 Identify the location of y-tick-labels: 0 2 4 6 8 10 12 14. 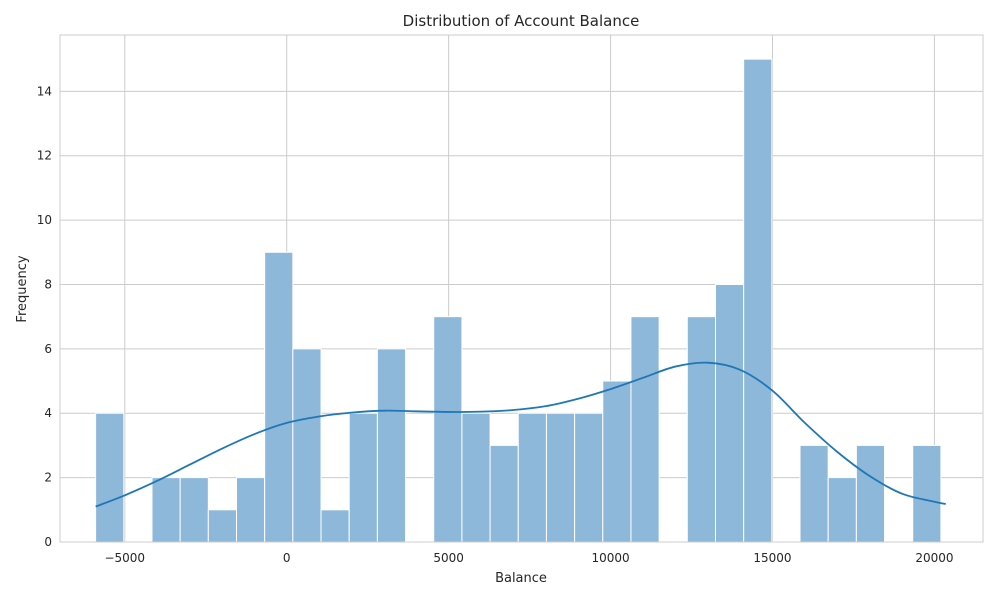
(44, 316).